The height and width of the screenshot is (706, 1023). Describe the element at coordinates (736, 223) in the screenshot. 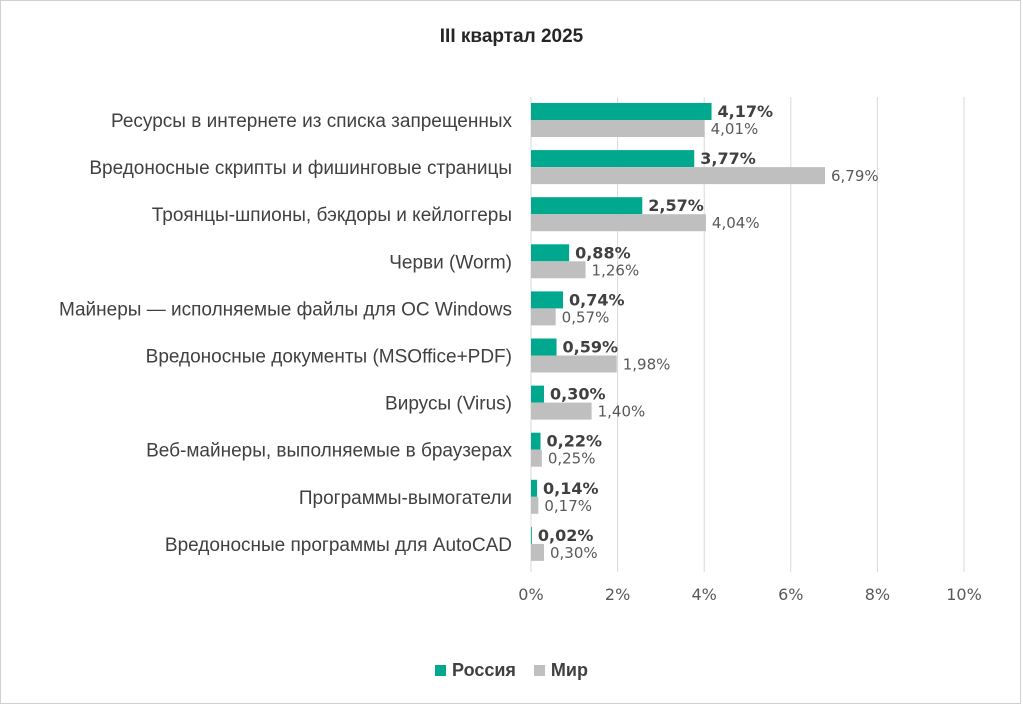

I see `data-label-world: 4,04%` at that location.